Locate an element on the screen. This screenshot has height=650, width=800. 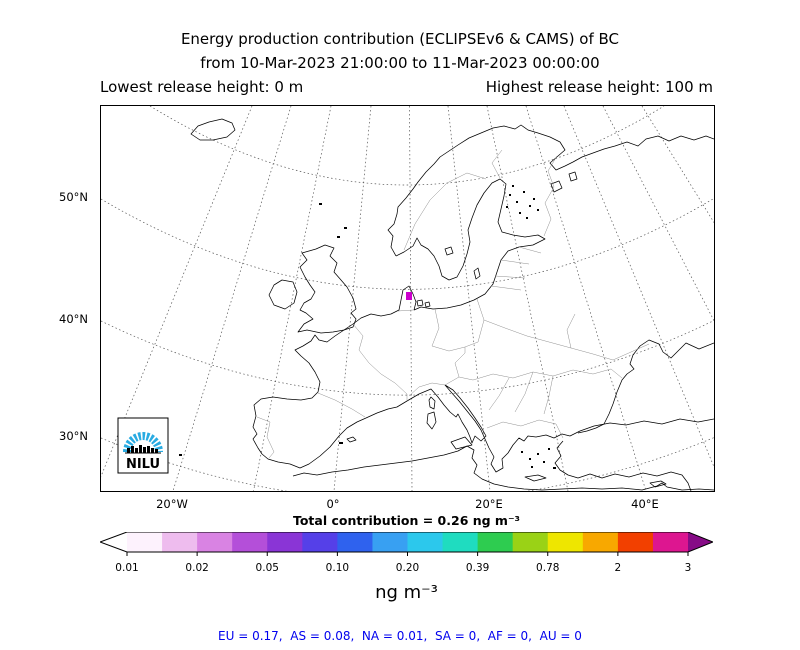
nilu-logo-text: NILU is located at coordinates (143, 464).